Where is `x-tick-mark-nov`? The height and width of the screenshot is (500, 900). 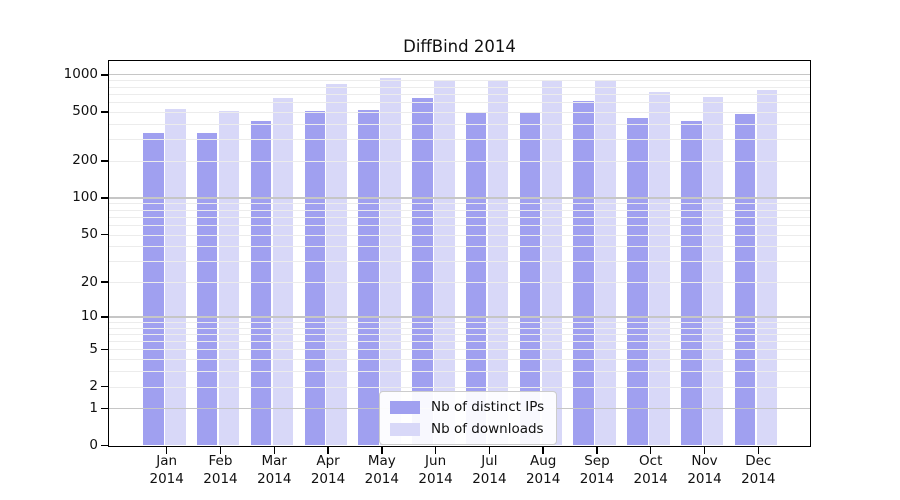
x-tick-mark-nov is located at coordinates (704, 450).